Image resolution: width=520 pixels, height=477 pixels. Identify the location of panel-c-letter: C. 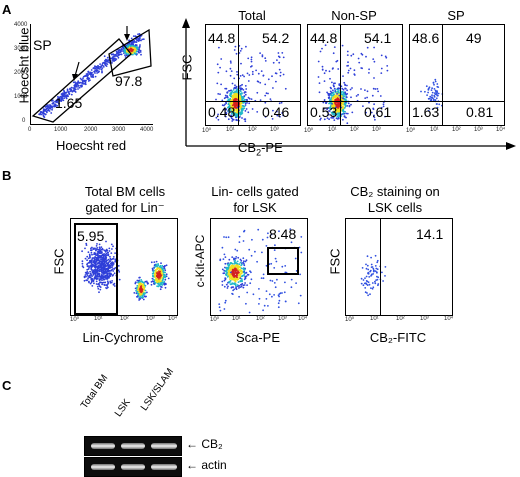
(7, 385).